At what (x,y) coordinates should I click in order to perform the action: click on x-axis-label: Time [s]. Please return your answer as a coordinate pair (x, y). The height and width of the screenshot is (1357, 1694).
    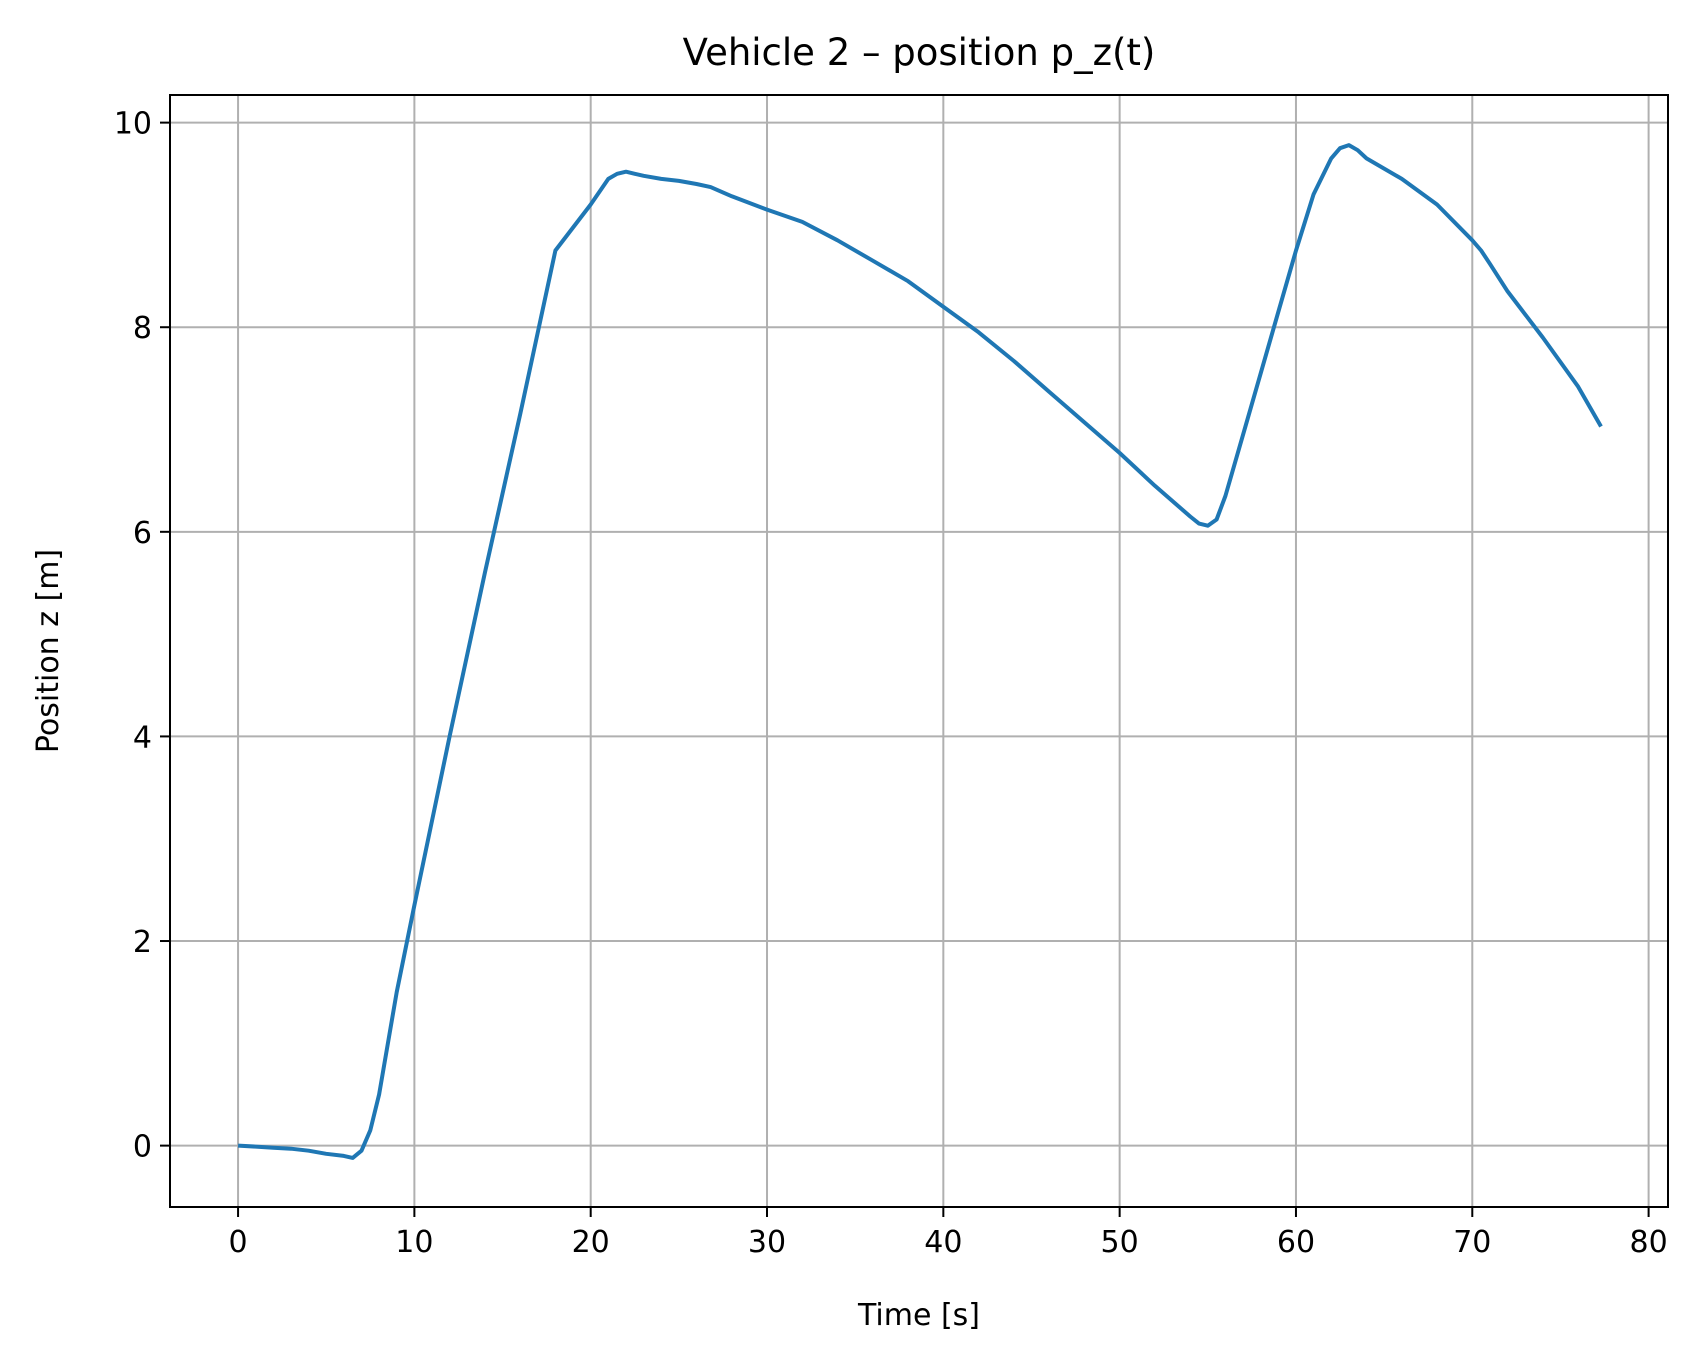
    Looking at the image, I should click on (918, 1315).